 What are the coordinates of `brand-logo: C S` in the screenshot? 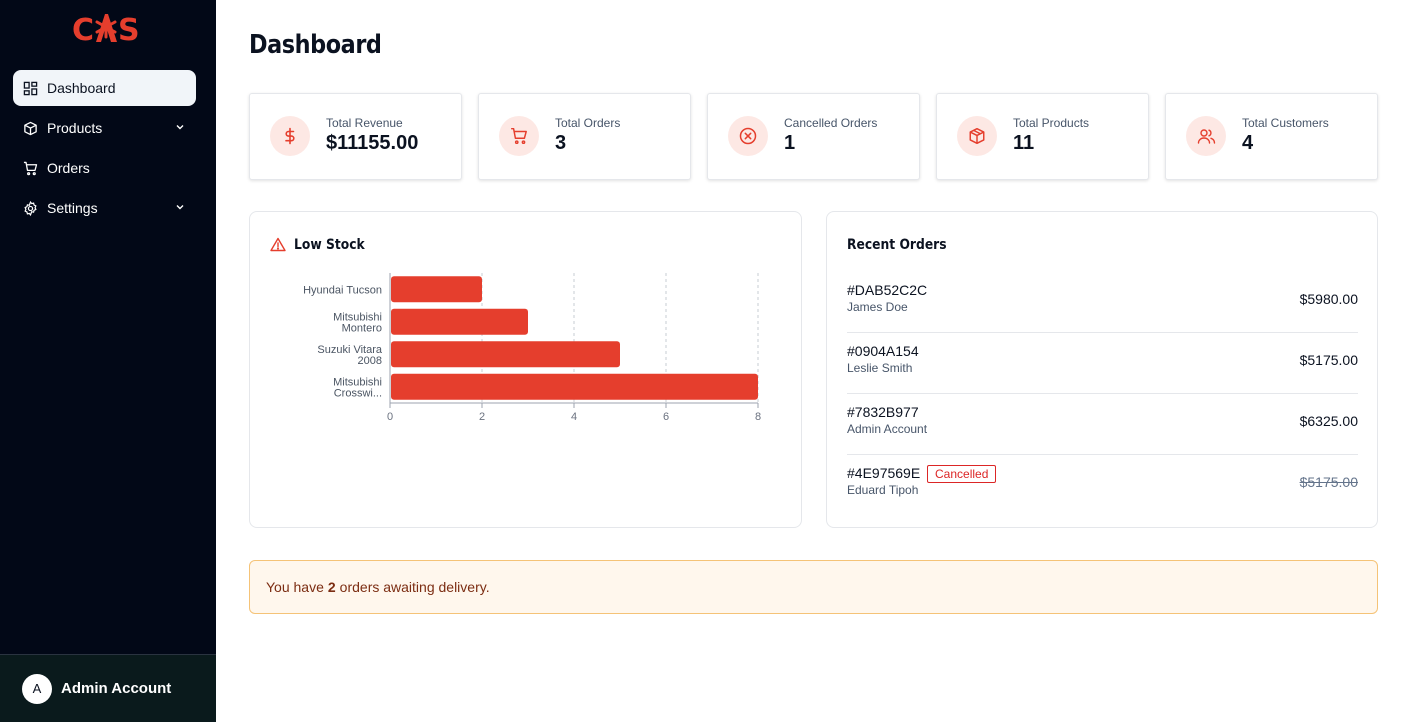 It's located at (105, 28).